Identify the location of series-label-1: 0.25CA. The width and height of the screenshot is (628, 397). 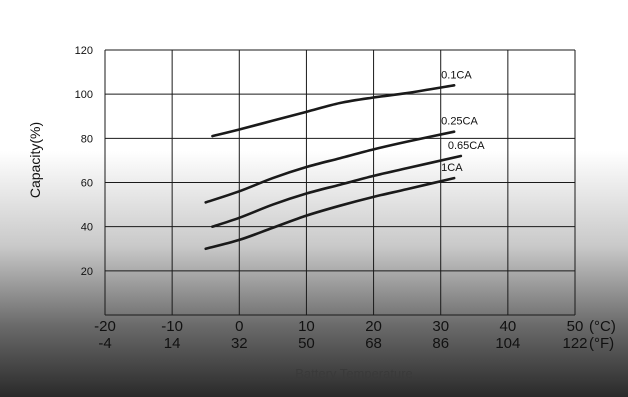
(459, 122).